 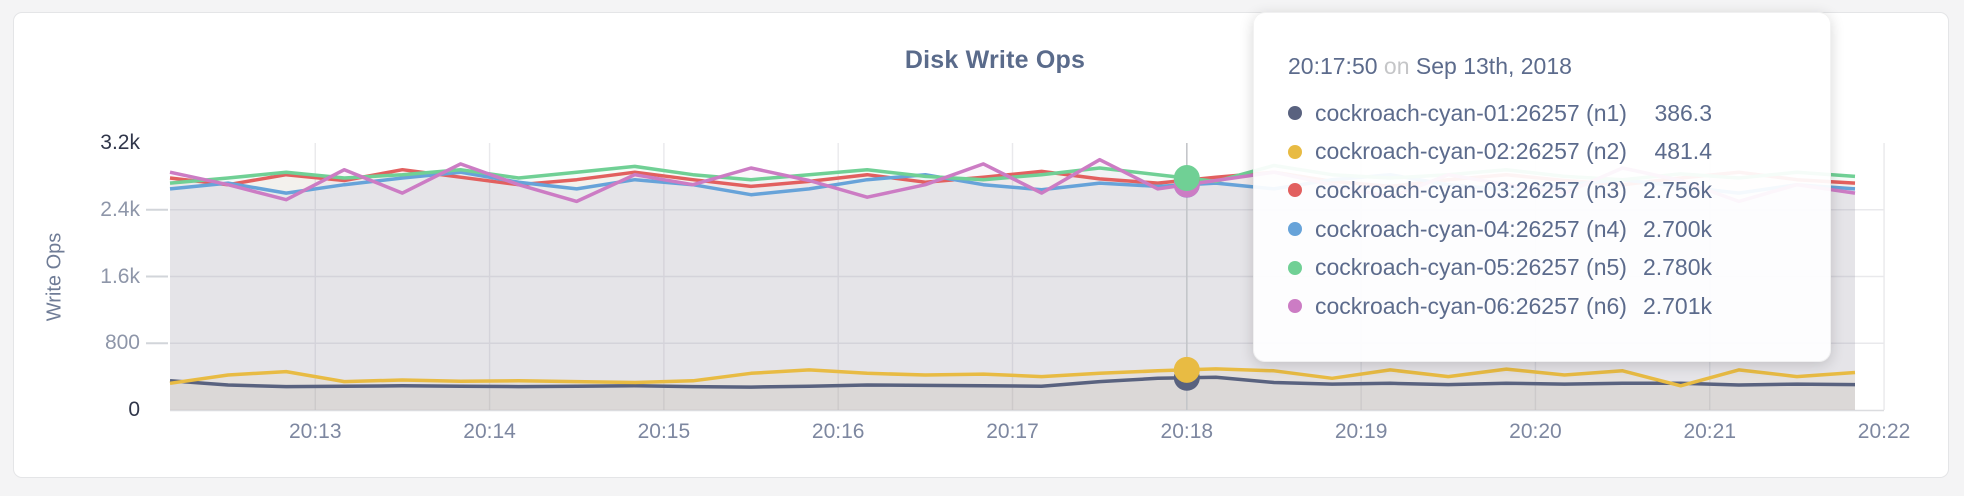 I want to click on tooltip-series-row: cockroach-cyan-01:26257 (n1) 386.3, so click(x=1500, y=113).